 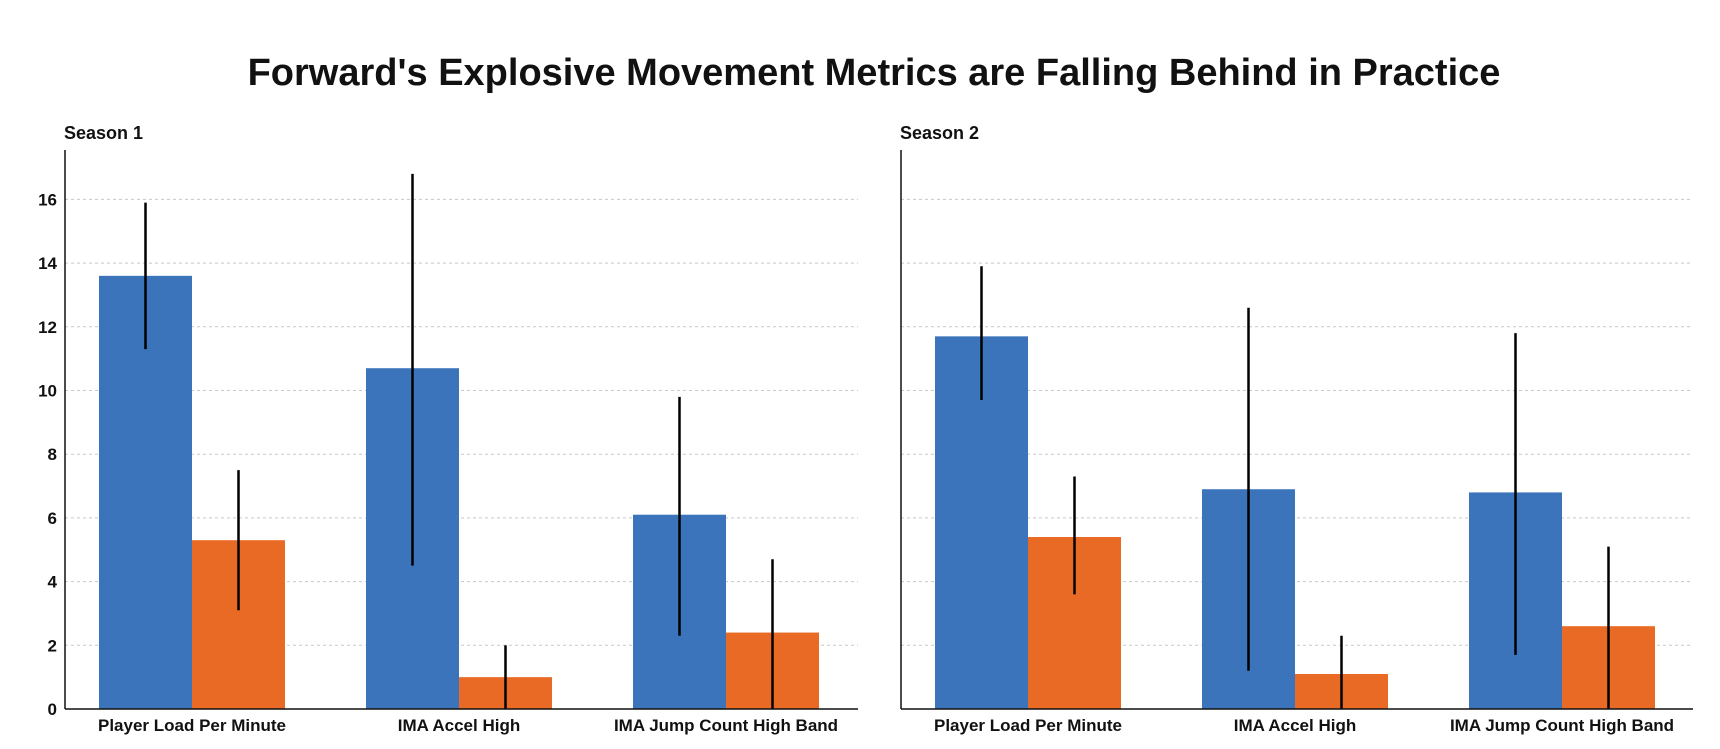 What do you see at coordinates (52, 518) in the screenshot?
I see `y-tick-label: 6` at bounding box center [52, 518].